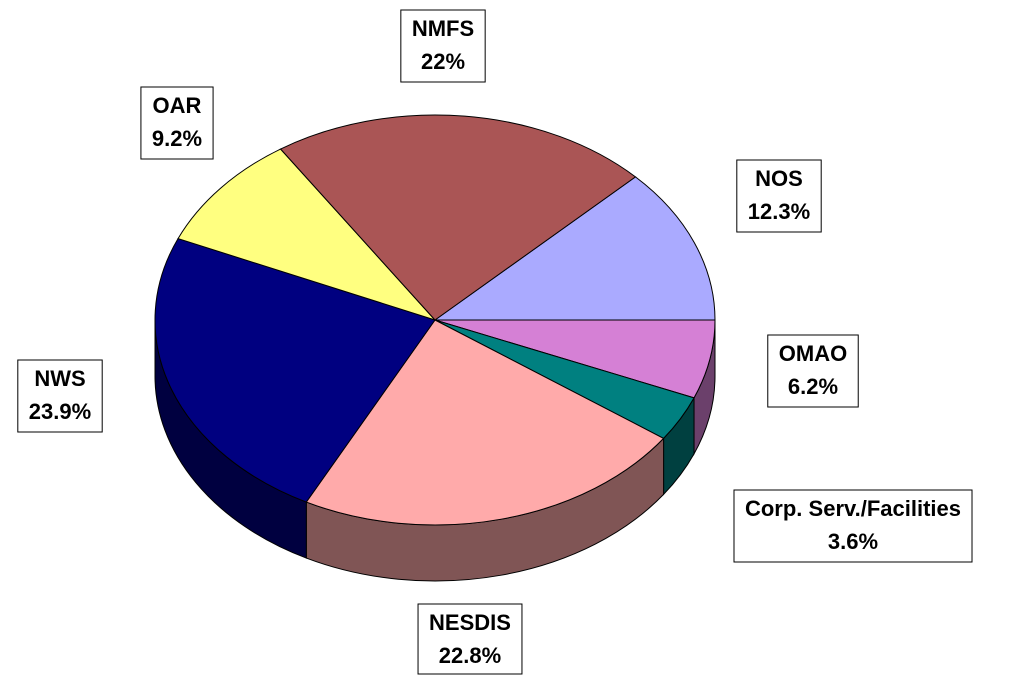  I want to click on label-name: OMAO, so click(813, 353).